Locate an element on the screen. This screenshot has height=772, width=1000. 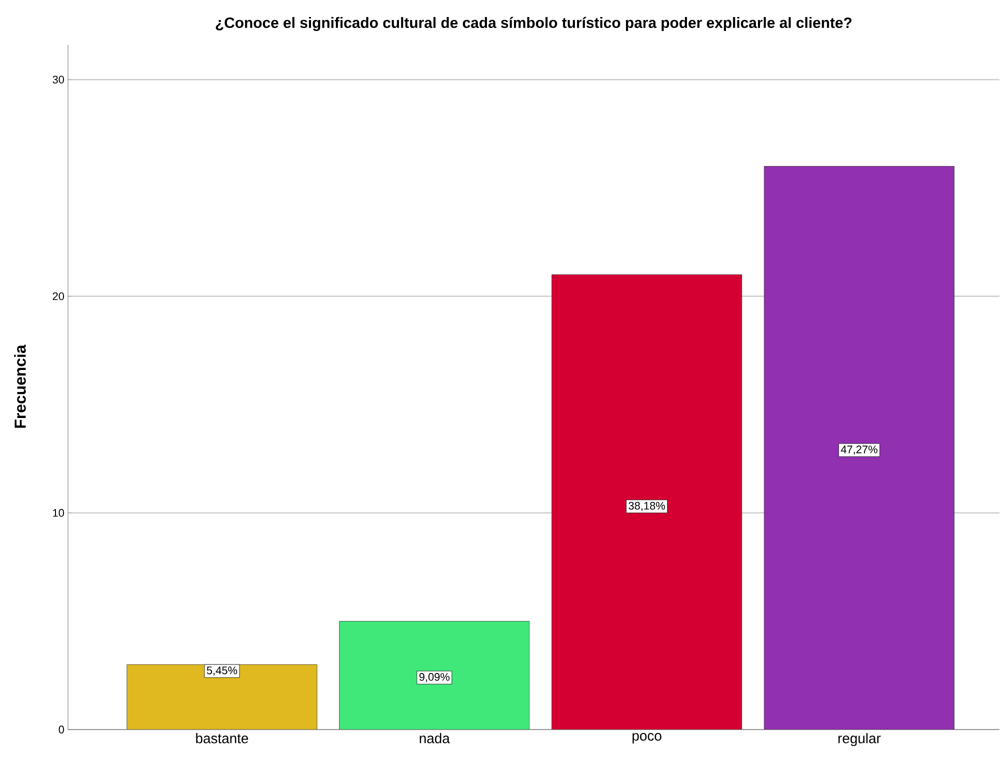
annotation: 47,27% is located at coordinates (859, 450).